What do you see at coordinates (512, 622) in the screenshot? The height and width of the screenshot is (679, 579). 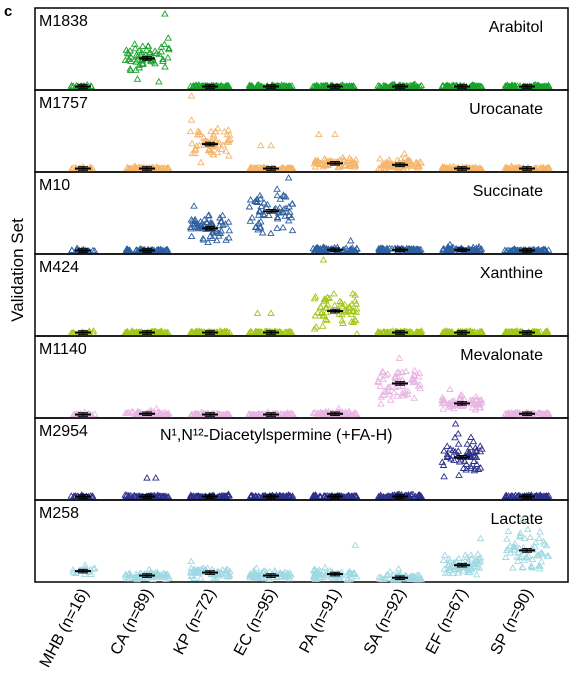 I see `x-tick-label: SP (n=90)` at bounding box center [512, 622].